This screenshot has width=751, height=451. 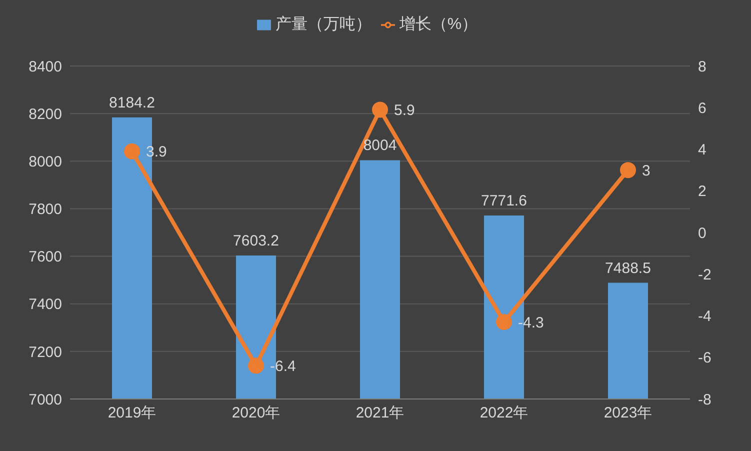 I want to click on legend-label: 增长（%）, so click(x=438, y=24).